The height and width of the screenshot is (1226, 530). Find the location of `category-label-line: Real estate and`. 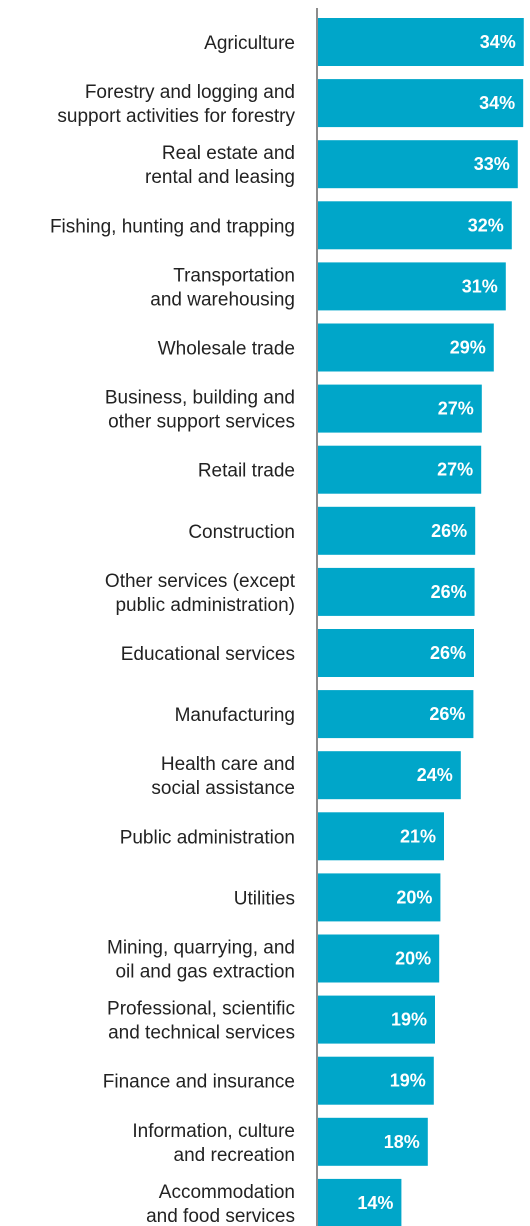

category-label-line: Real estate and is located at coordinates (228, 153).